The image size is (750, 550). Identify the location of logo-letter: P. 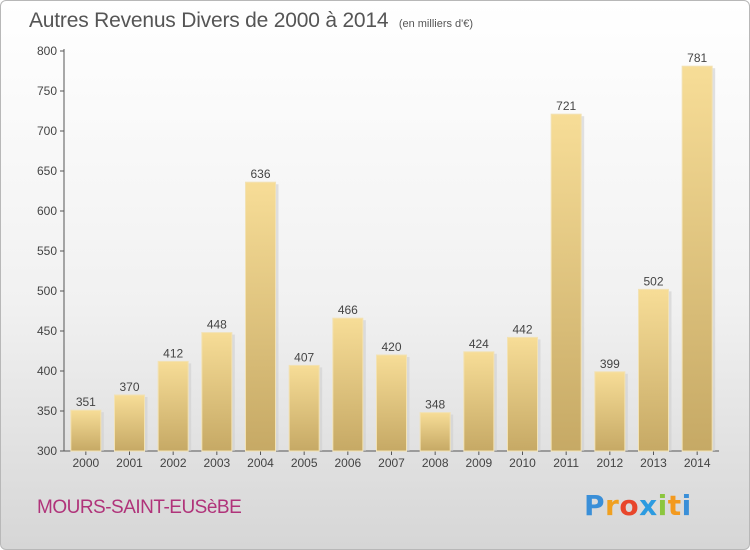
(595, 505).